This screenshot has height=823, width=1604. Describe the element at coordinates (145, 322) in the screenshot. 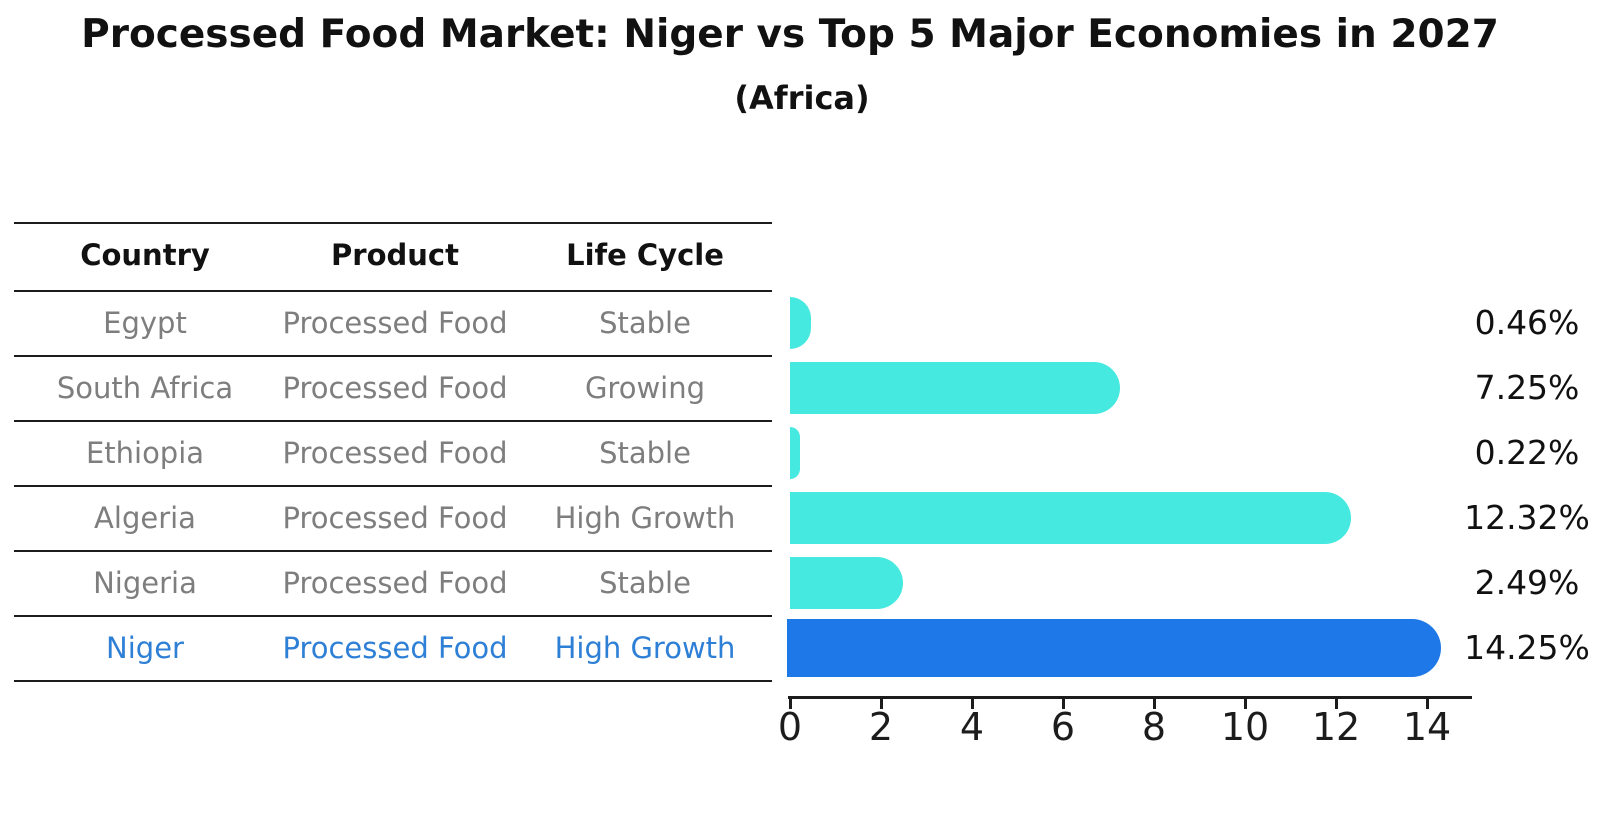

I see `table-cell-country: Egypt` at that location.